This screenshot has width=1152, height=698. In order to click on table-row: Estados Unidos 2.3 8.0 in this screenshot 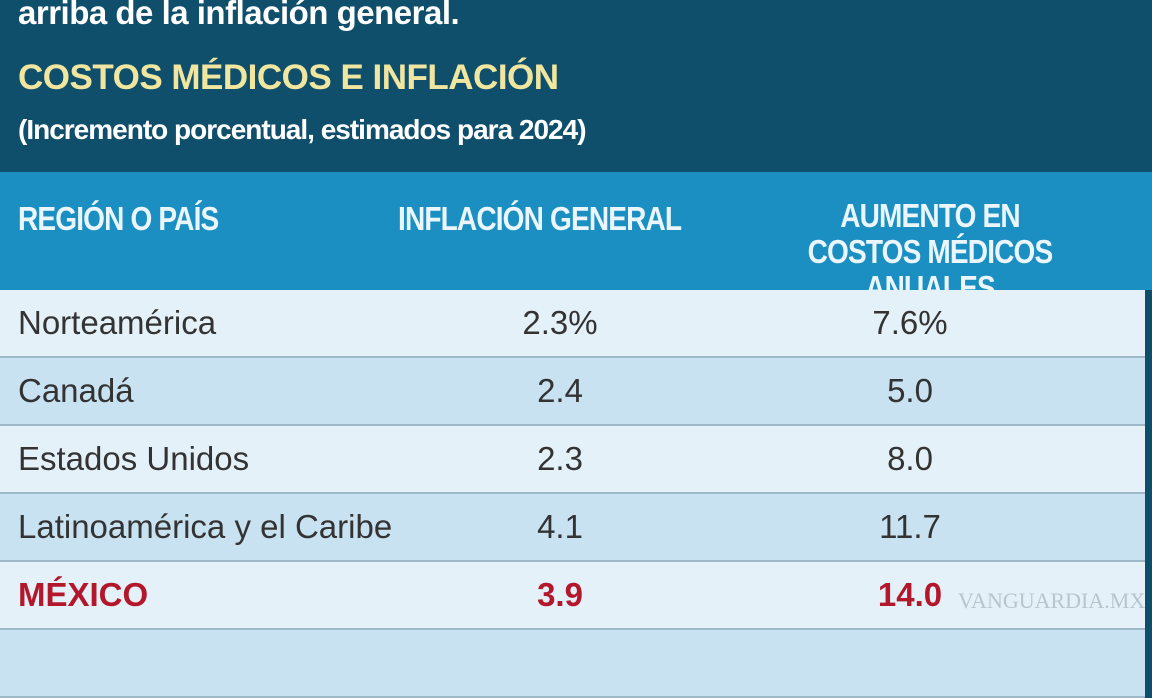, I will do `click(572, 460)`.